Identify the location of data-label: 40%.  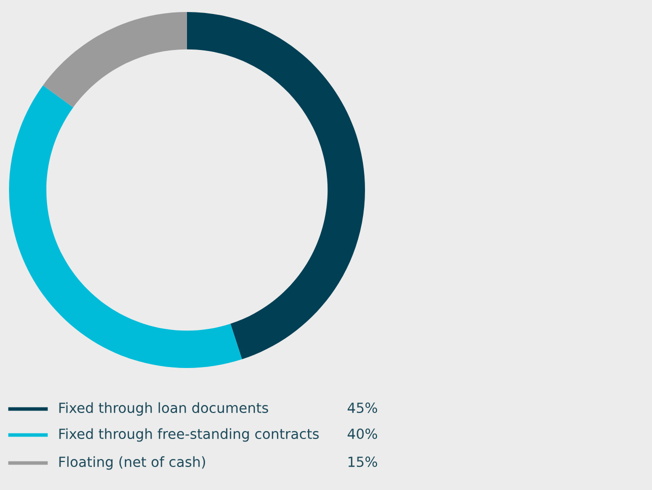
(363, 434).